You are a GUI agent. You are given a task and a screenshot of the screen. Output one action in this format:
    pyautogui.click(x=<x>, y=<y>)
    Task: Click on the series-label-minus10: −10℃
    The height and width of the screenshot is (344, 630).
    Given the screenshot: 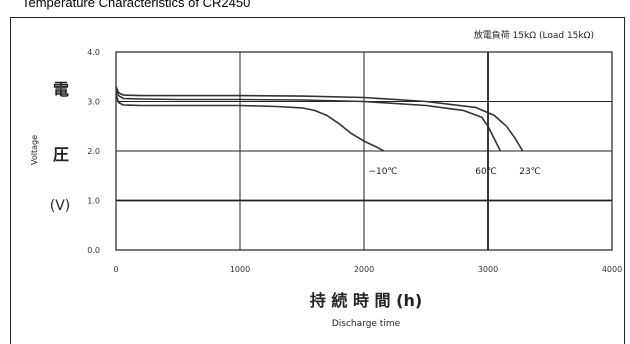 What is the action you would take?
    pyautogui.click(x=382, y=172)
    